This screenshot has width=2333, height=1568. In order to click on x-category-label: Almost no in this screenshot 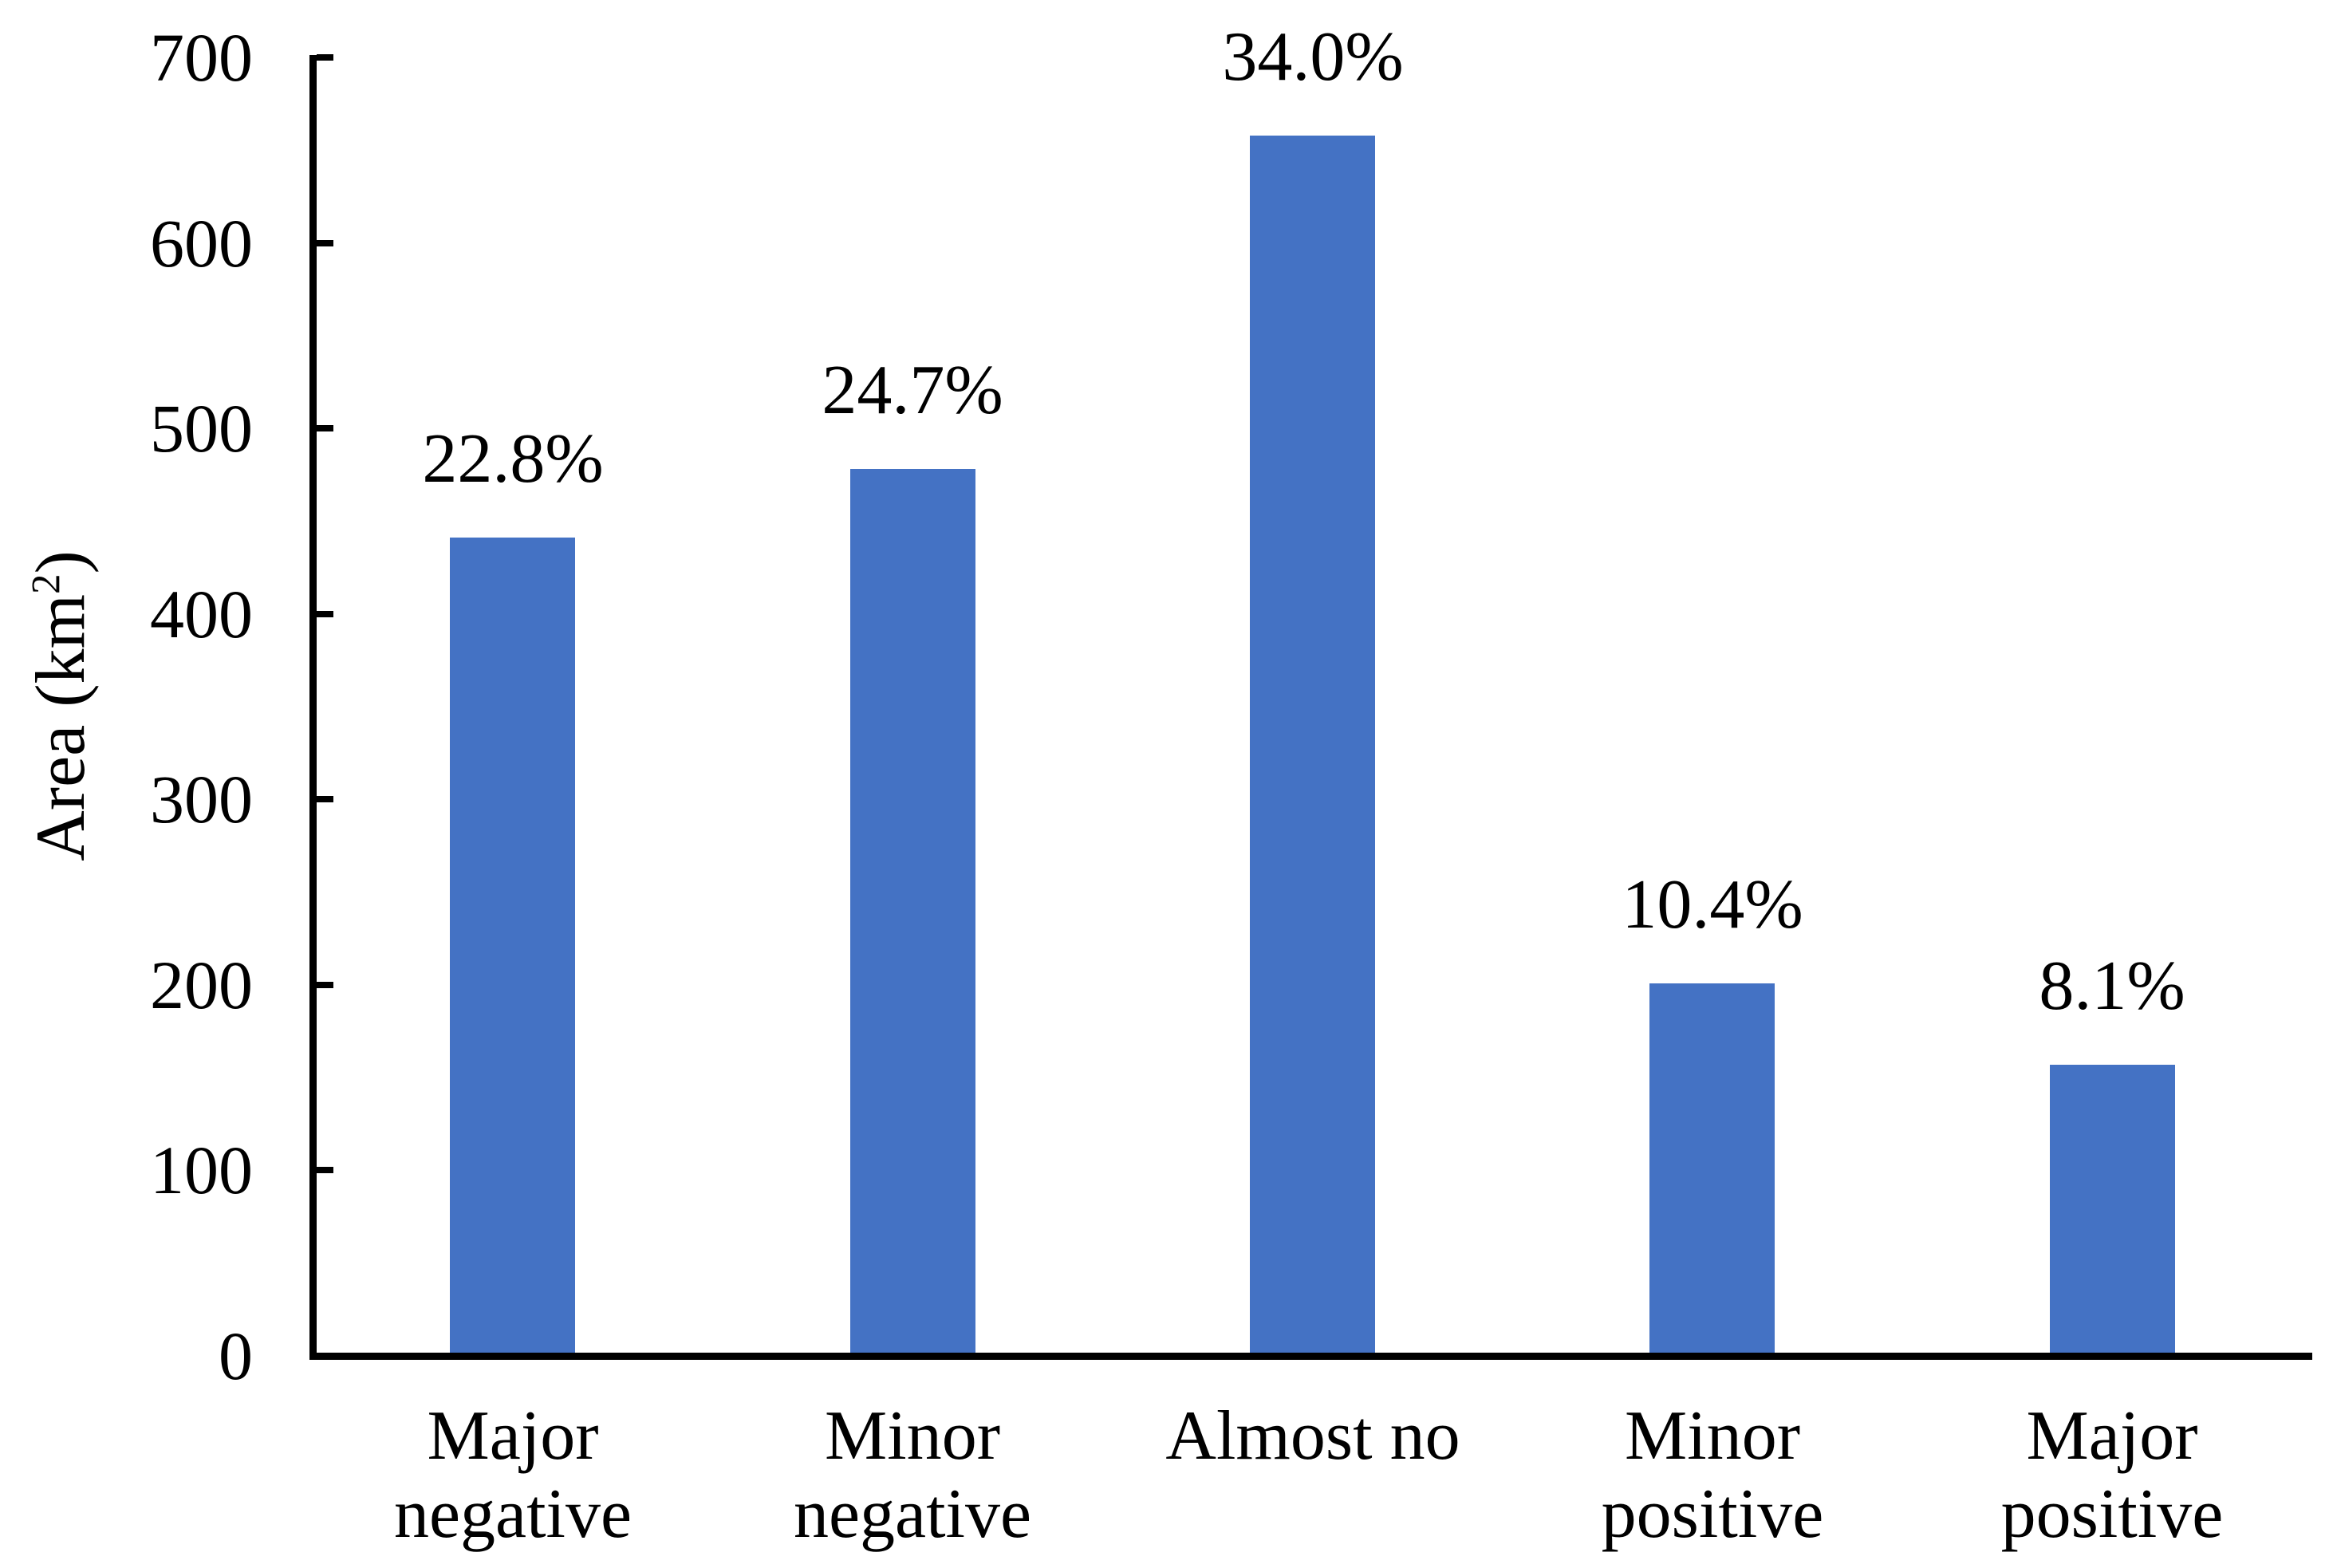, I will do `click(1312, 1436)`.